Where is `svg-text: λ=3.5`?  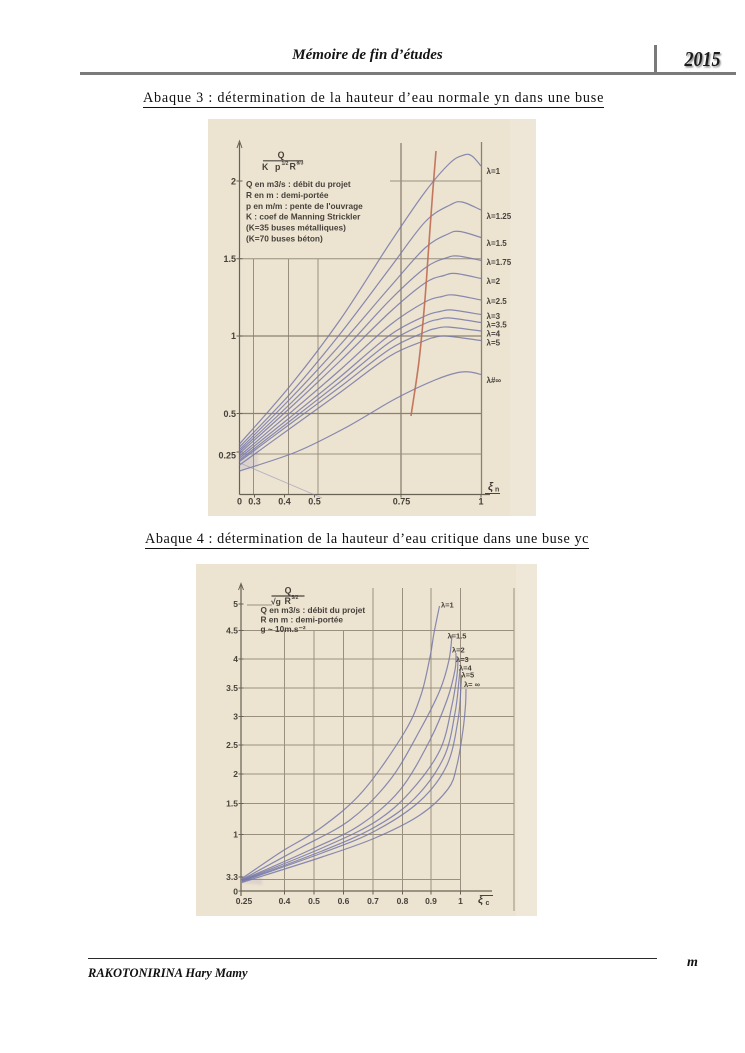
svg-text: λ=3.5 is located at coordinates (497, 325).